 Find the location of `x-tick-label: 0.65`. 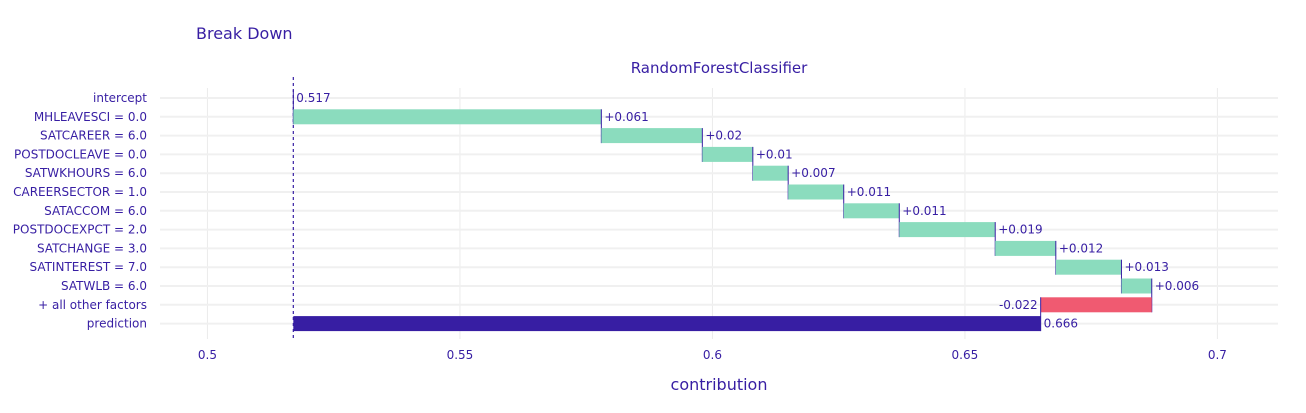

x-tick-label: 0.65 is located at coordinates (965, 355).